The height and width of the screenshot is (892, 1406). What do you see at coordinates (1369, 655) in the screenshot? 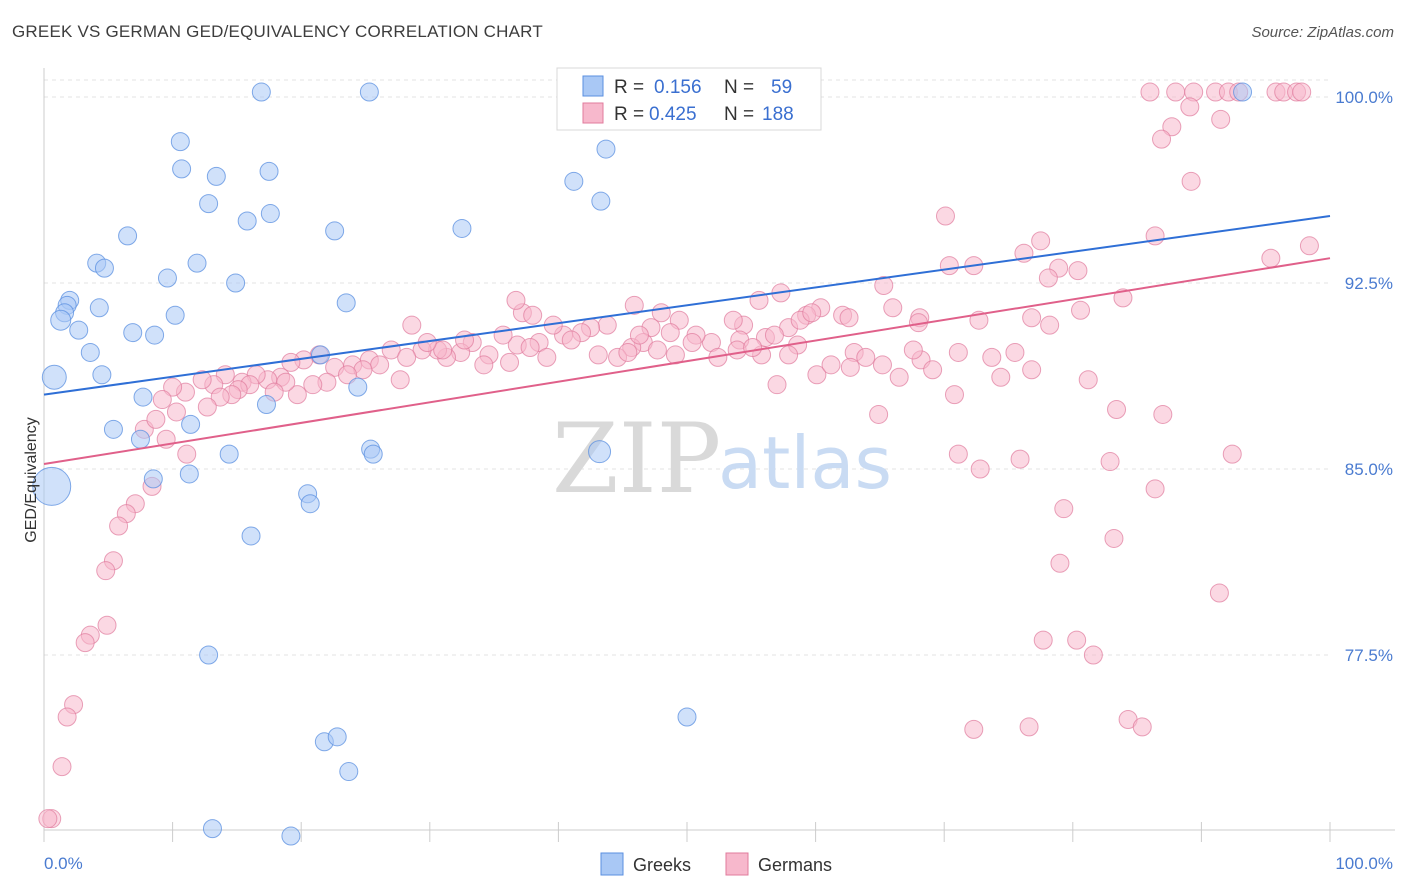
I see `y-tick-label-0: 77.5%` at bounding box center [1369, 655].